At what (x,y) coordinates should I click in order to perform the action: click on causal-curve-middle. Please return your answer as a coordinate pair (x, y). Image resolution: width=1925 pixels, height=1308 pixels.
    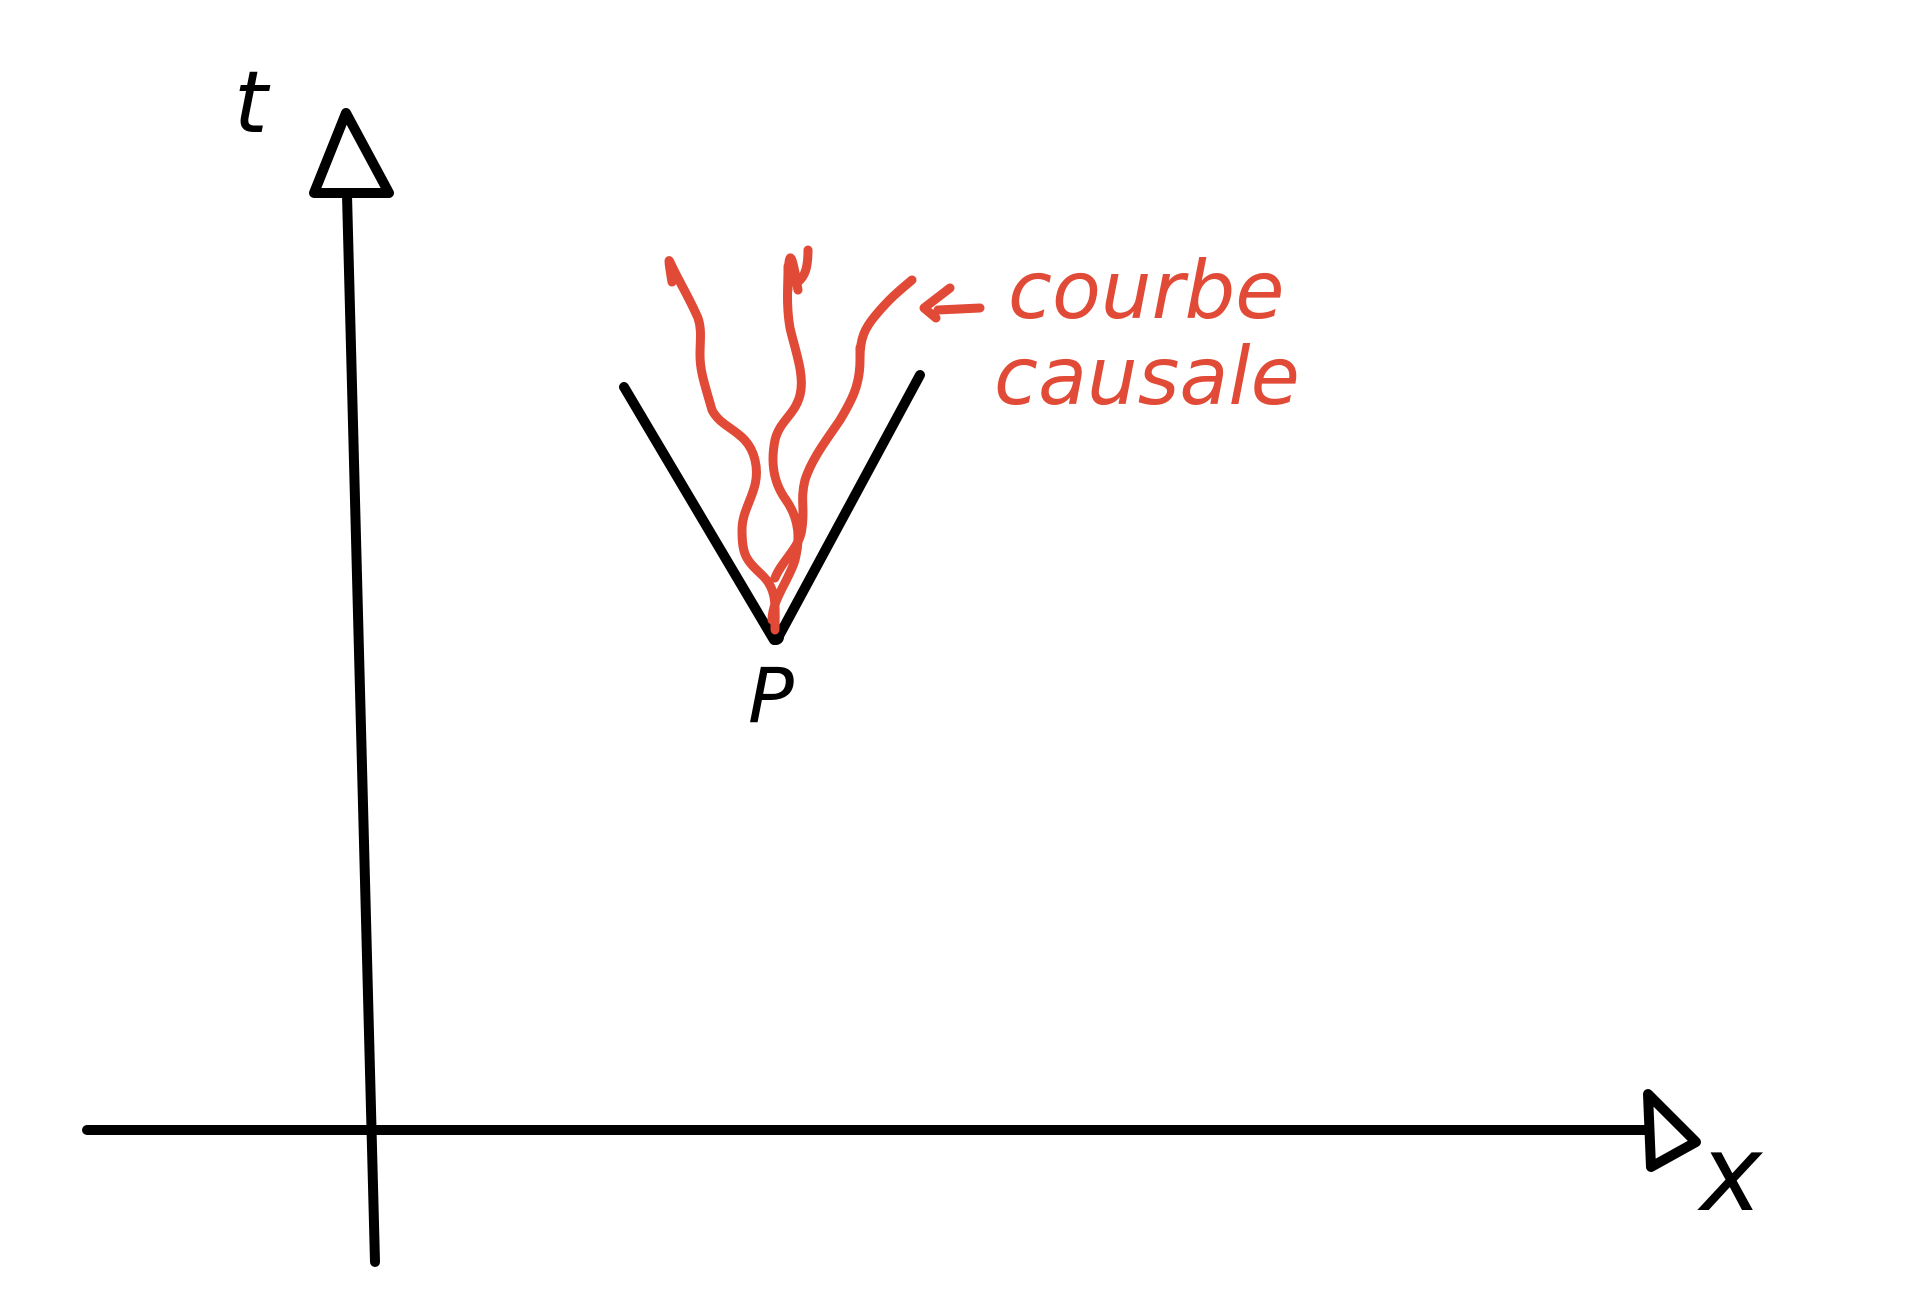
    Looking at the image, I should click on (790, 435).